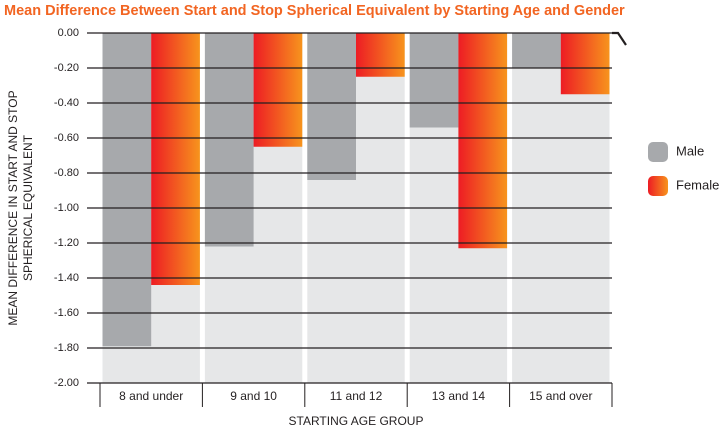 This screenshot has width=723, height=430. What do you see at coordinates (66, 383) in the screenshot?
I see `y-tick-label: -2.00` at bounding box center [66, 383].